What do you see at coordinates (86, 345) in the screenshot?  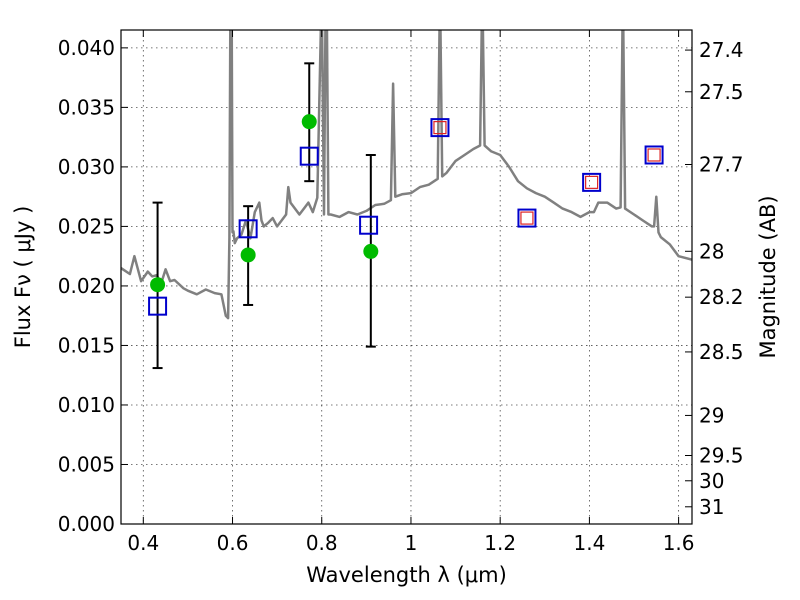 I see `y-tick-label: 0.015` at bounding box center [86, 345].